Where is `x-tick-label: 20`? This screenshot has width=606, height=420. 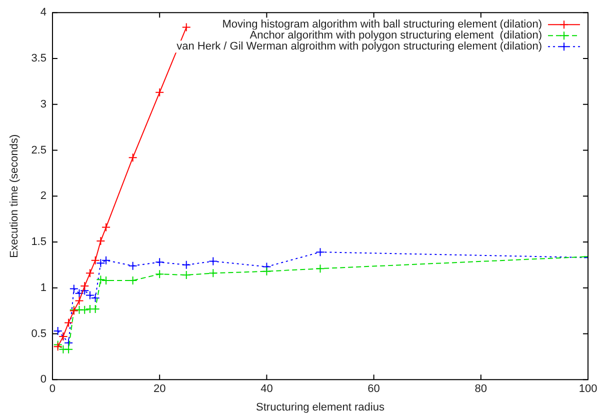 x-tick-label: 20 is located at coordinates (159, 389).